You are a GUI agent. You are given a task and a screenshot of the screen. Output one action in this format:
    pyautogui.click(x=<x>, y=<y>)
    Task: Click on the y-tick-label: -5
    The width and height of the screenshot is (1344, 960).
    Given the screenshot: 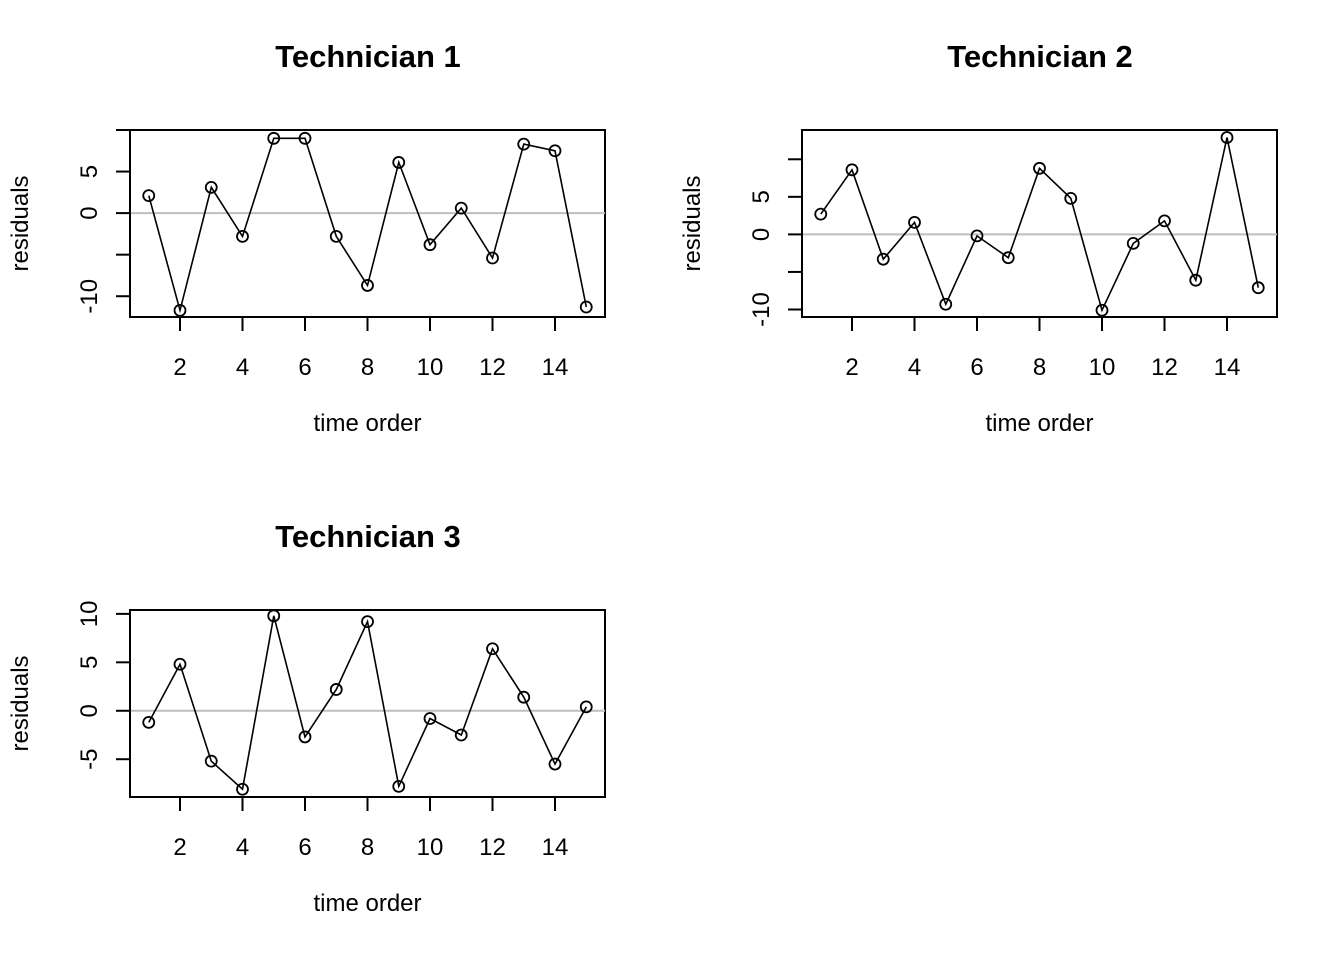 What is the action you would take?
    pyautogui.click(x=89, y=759)
    